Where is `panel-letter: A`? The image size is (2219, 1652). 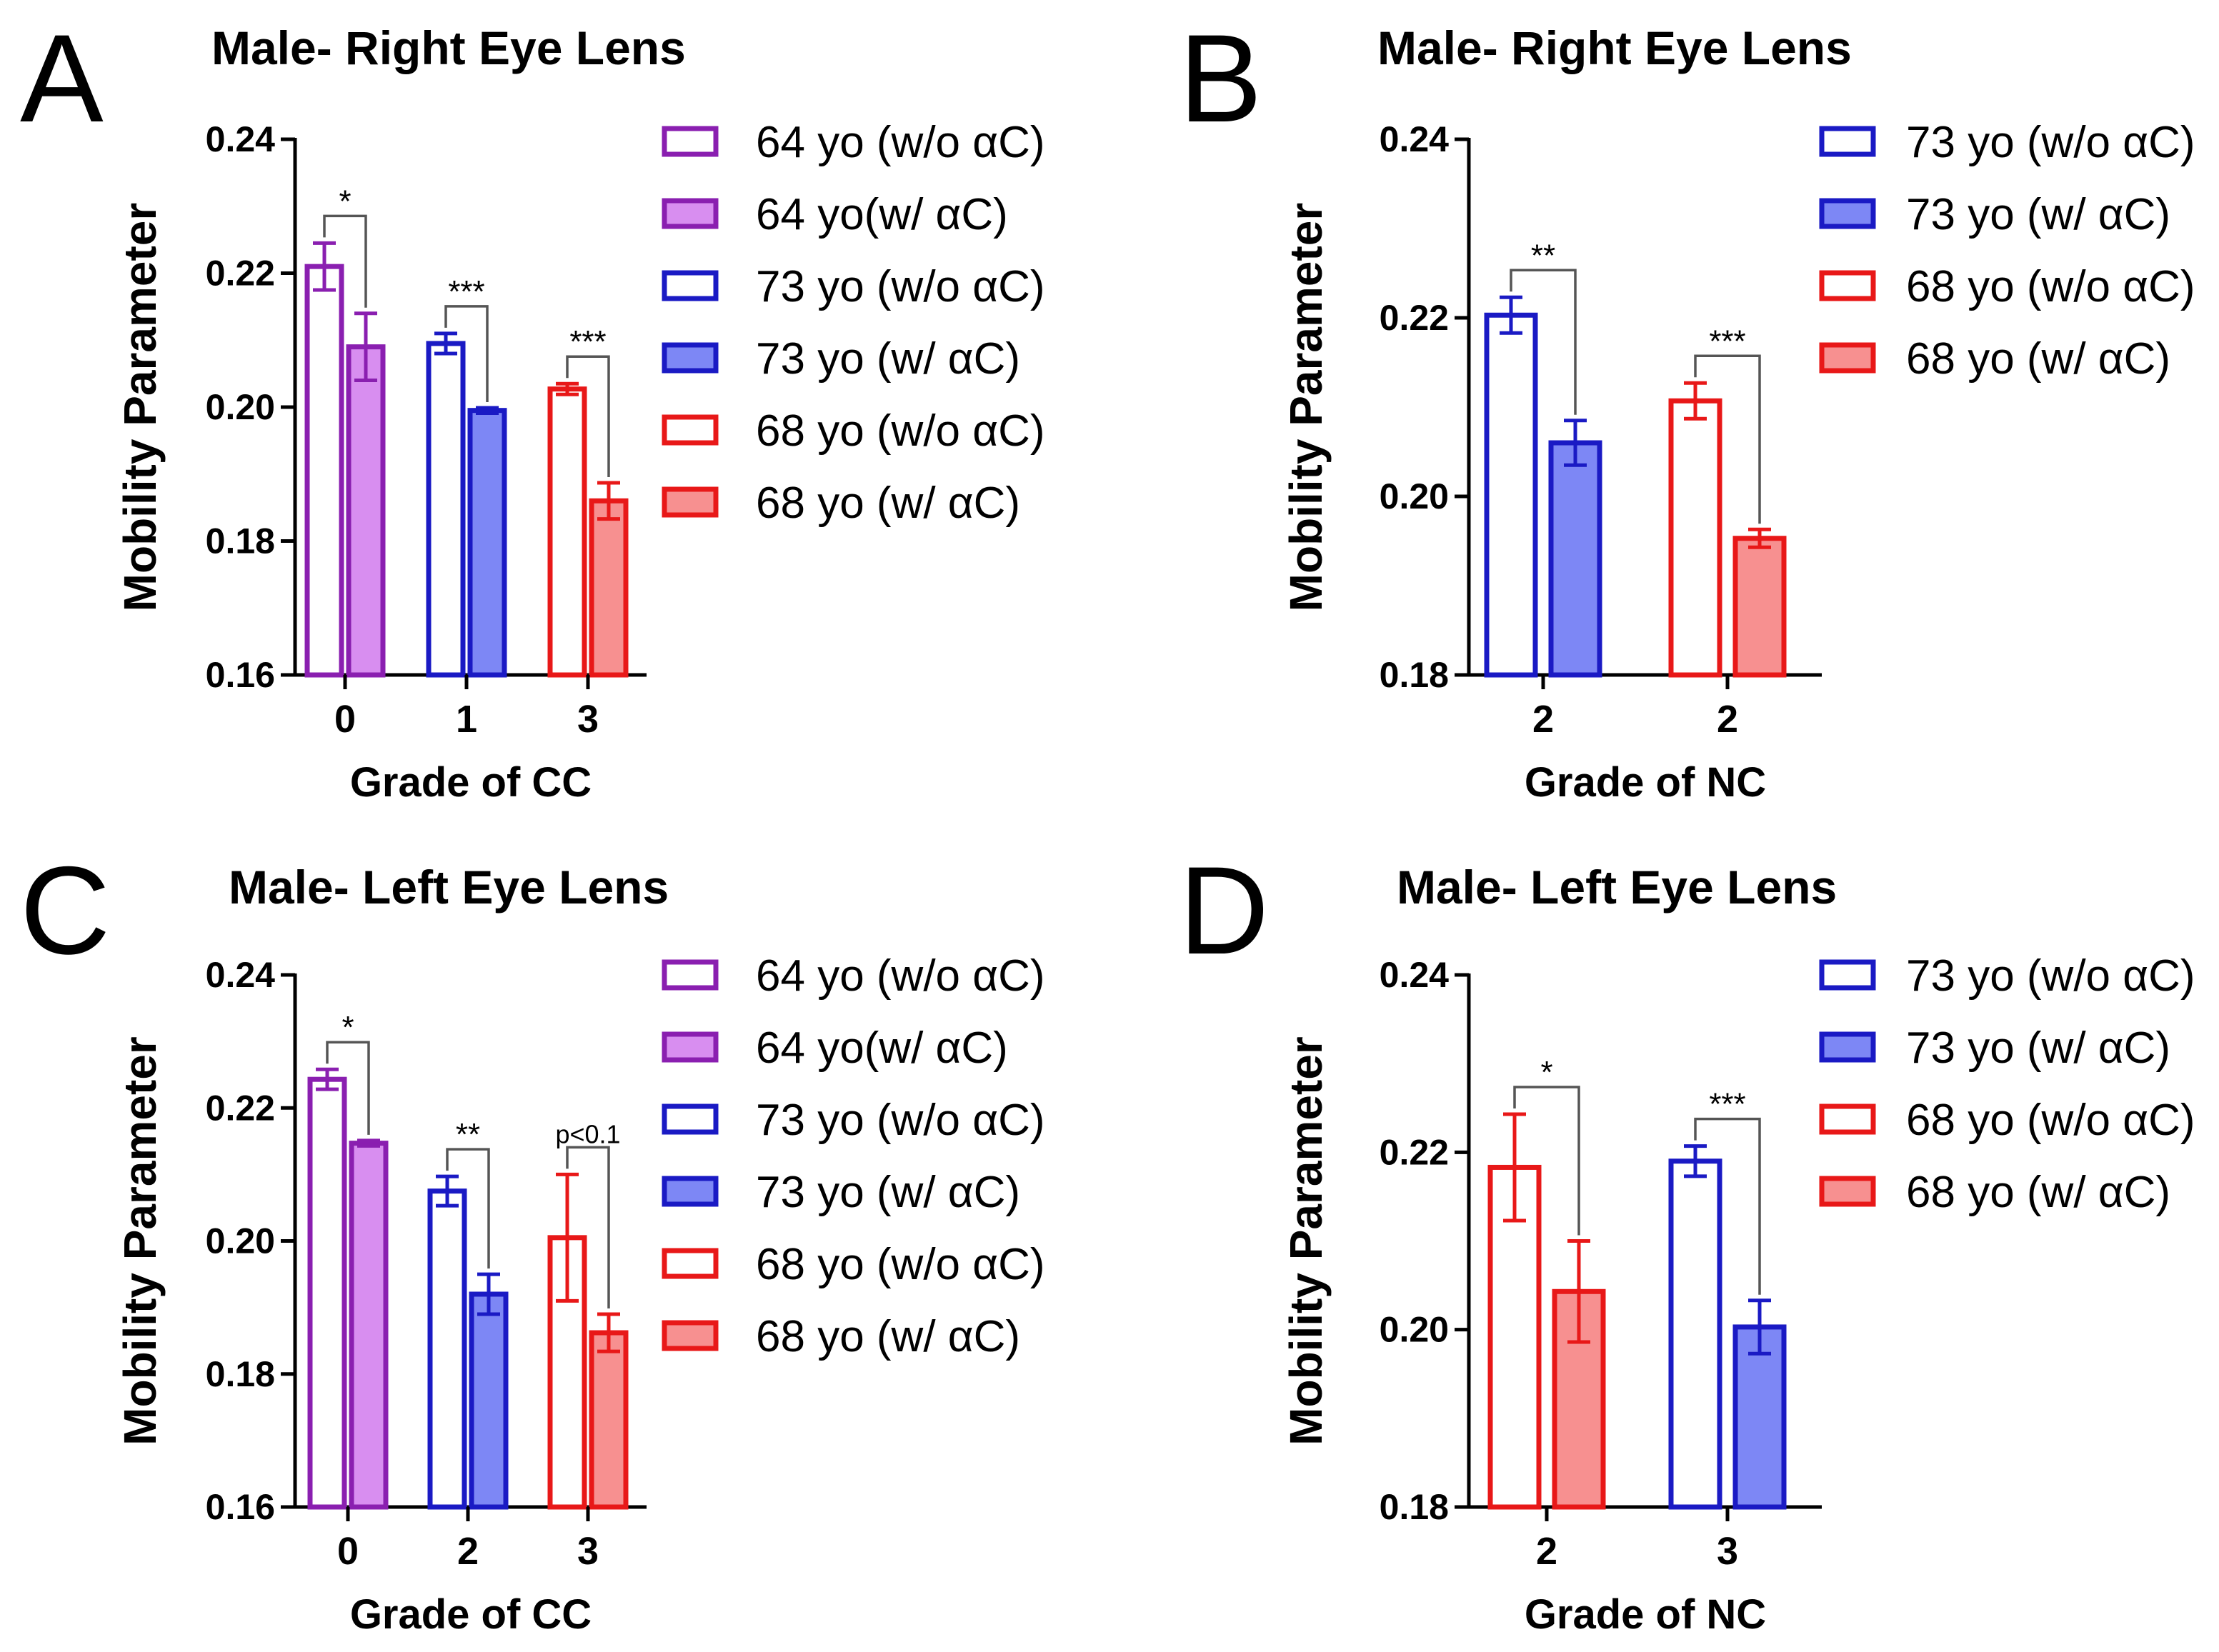
panel-letter: A is located at coordinates (62, 79).